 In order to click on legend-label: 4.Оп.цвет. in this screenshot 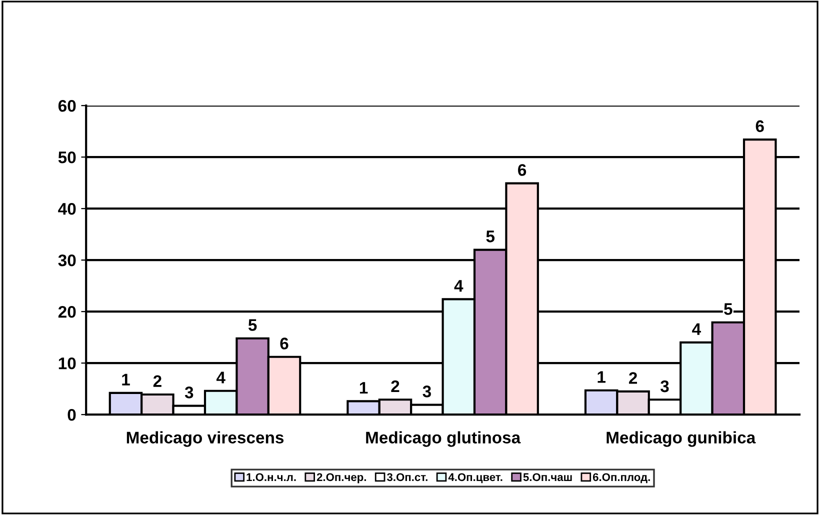, I will do `click(475, 478)`.